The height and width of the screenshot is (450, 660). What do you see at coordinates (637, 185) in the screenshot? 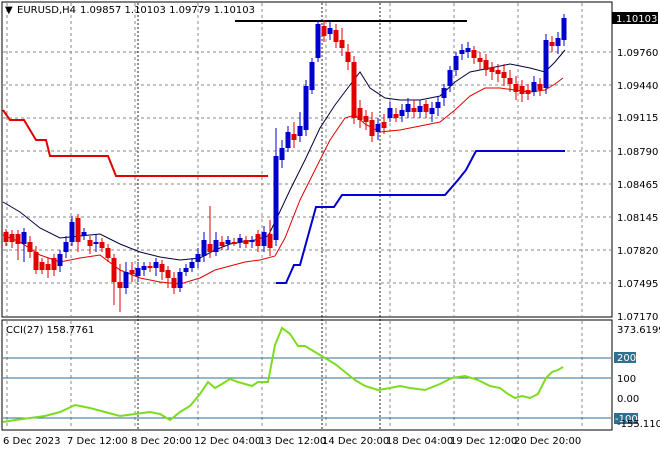
I see `price-tick: 1.08465` at bounding box center [637, 185].